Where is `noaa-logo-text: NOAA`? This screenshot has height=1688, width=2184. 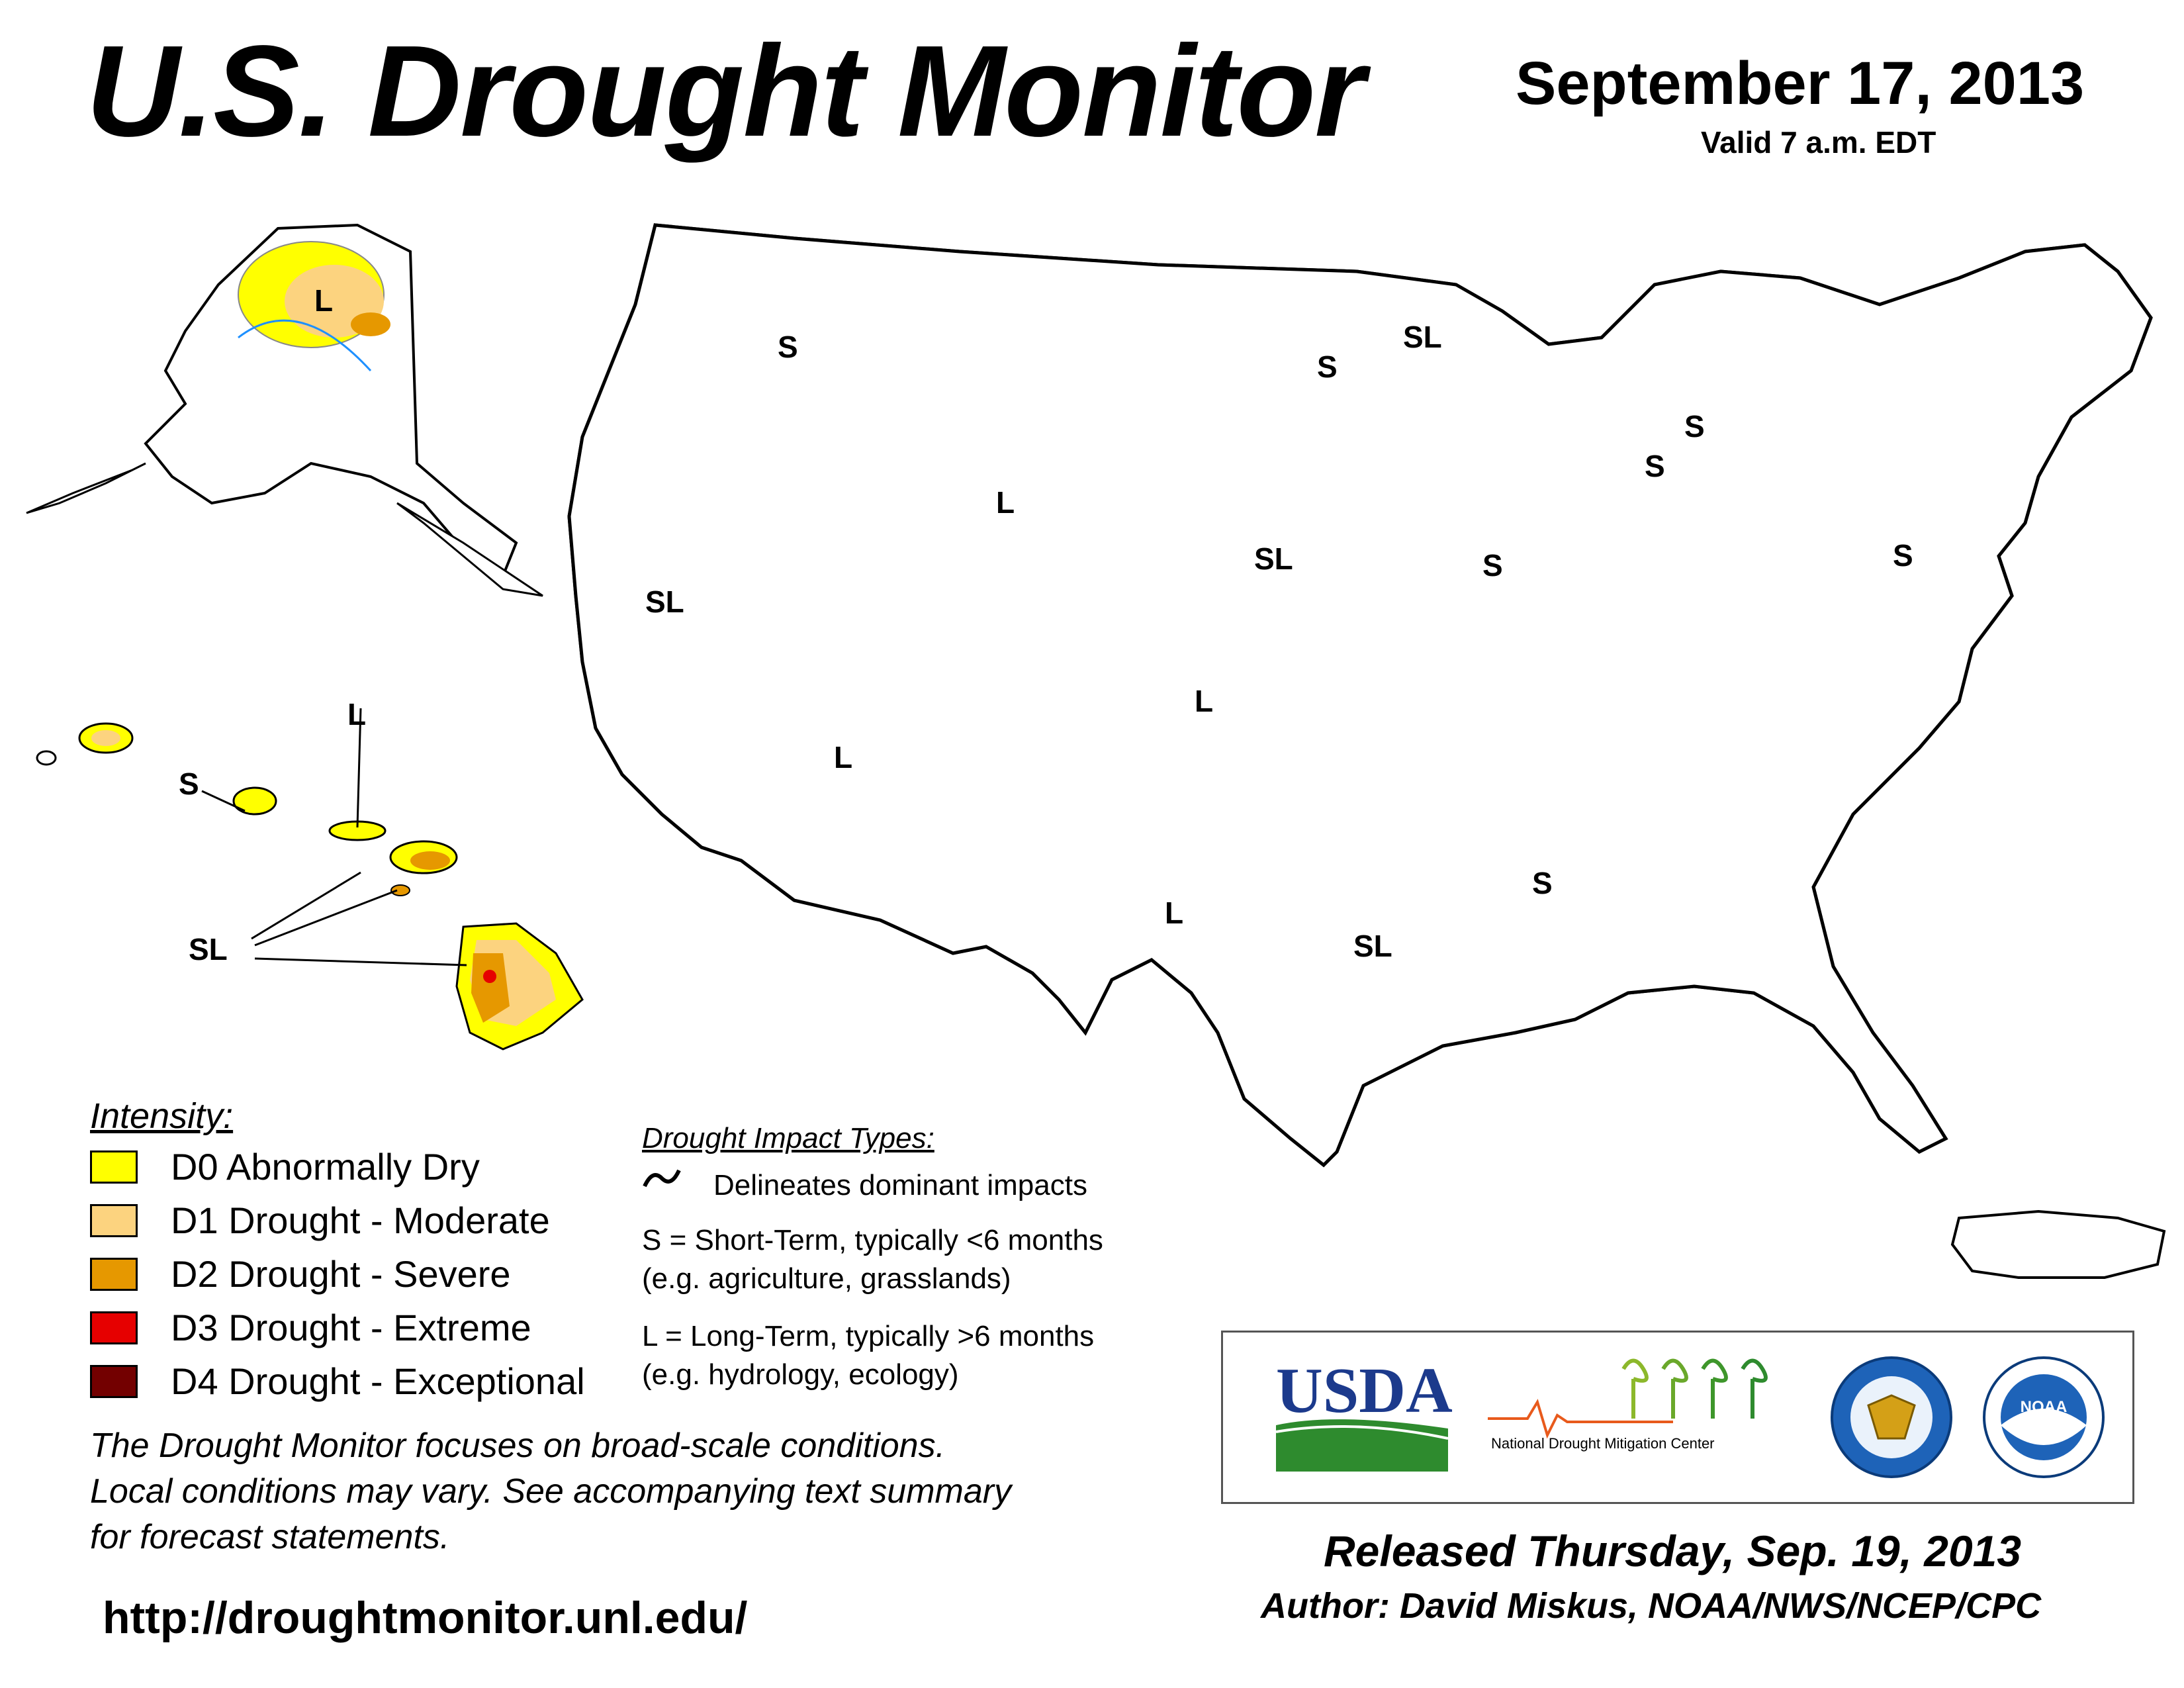
noaa-logo-text: NOAA is located at coordinates (2045, 1407).